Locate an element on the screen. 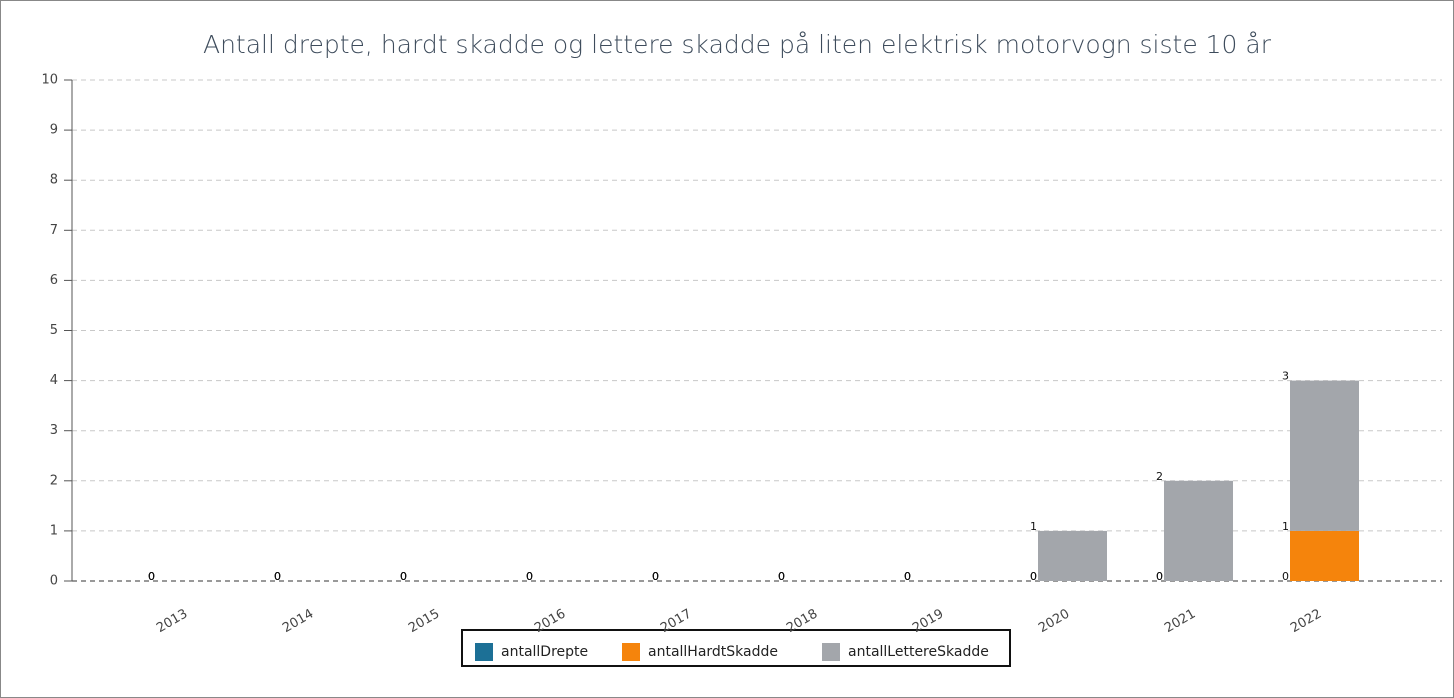 This screenshot has height=698, width=1454. y-tick-label: 4 is located at coordinates (54, 380).